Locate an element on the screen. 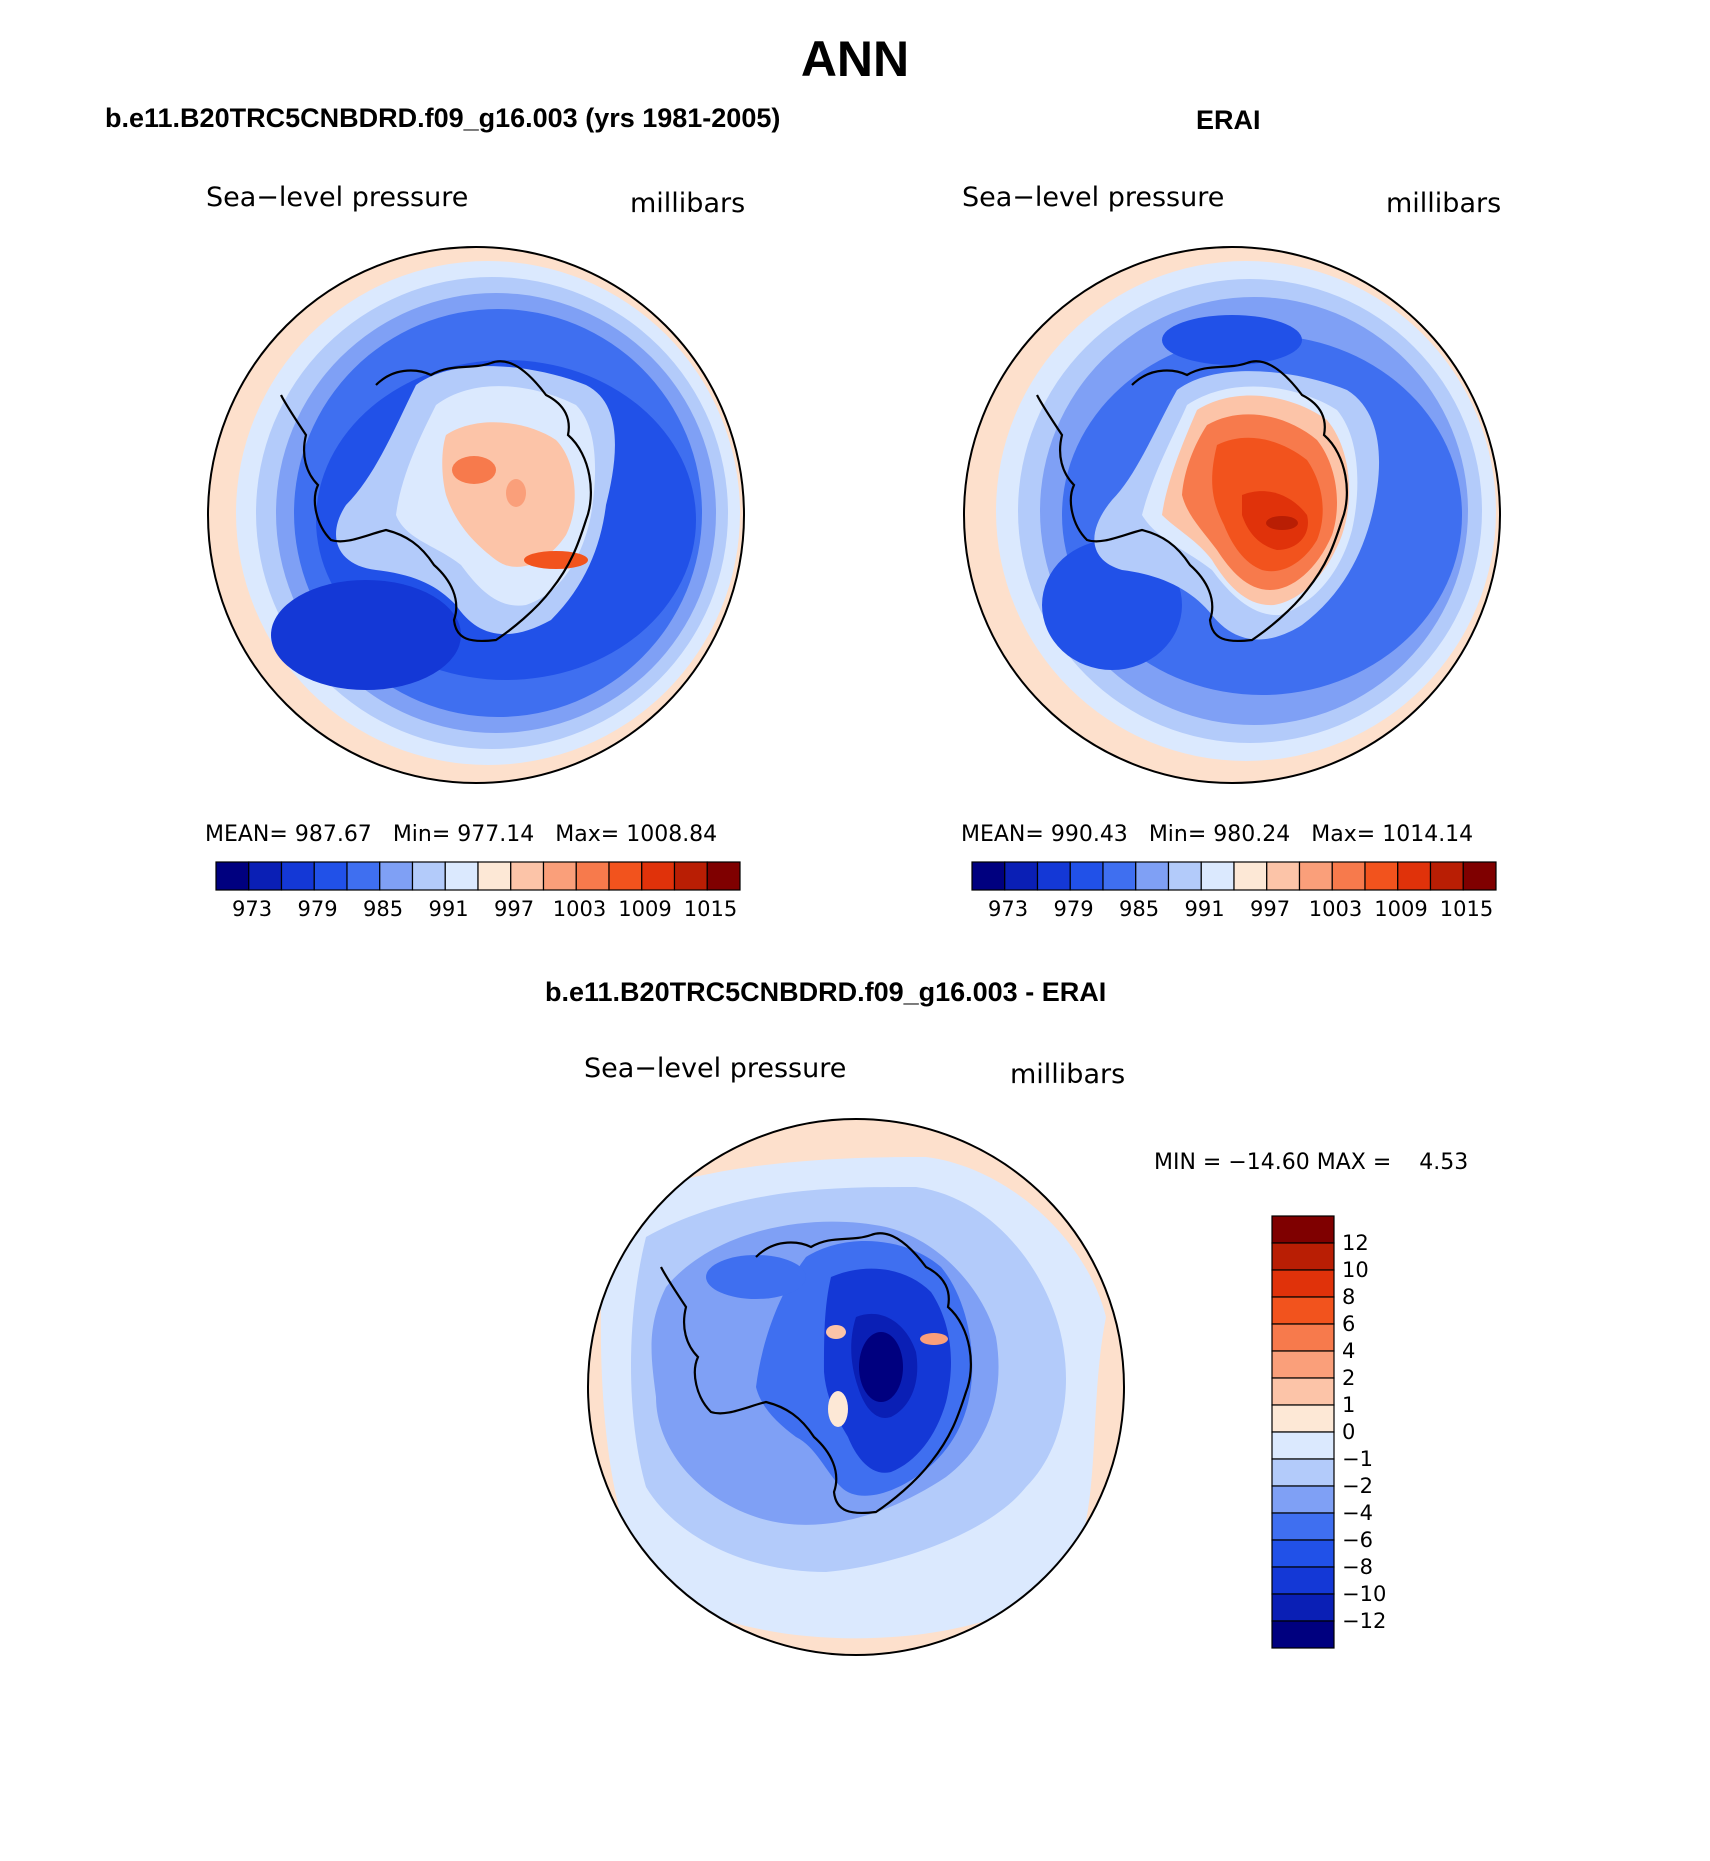 Image resolution: width=1710 pixels, height=1861 pixels. diff-colorbar-tick-label: 8 is located at coordinates (1349, 1297).